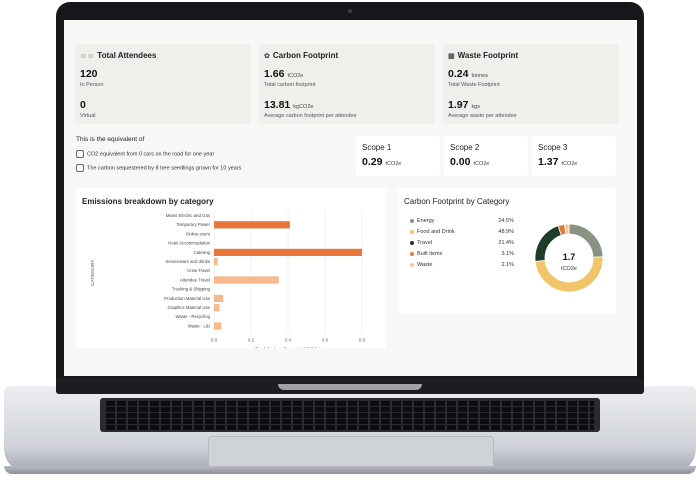 The image size is (700, 477). What do you see at coordinates (295, 76) in the screenshot?
I see `carbon-total-unit: tCO2e` at bounding box center [295, 76].